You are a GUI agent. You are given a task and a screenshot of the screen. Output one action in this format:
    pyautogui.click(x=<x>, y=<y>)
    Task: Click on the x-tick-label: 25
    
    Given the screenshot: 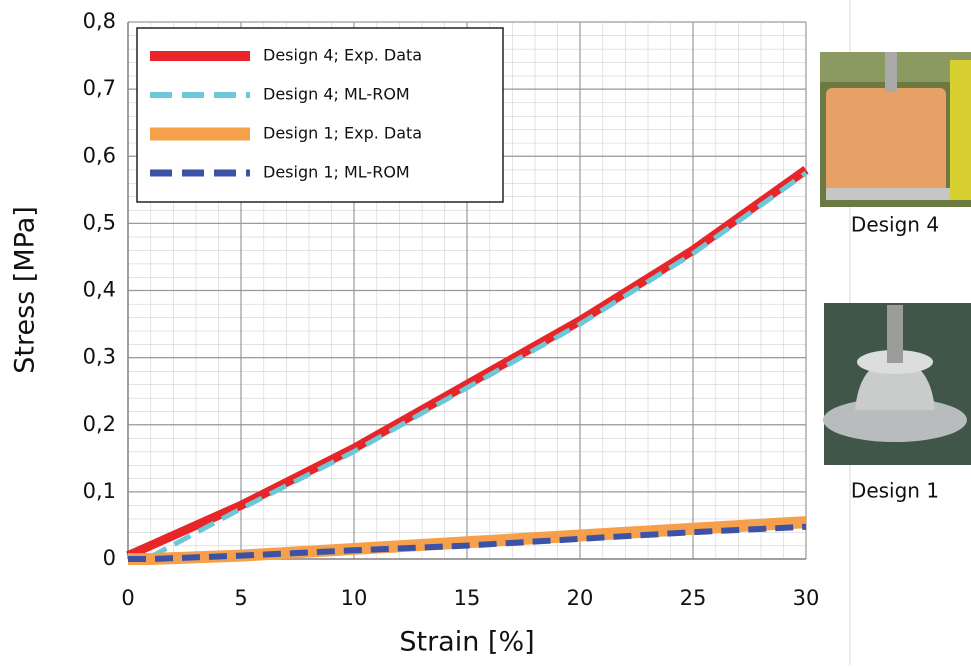 What is the action you would take?
    pyautogui.click(x=693, y=598)
    